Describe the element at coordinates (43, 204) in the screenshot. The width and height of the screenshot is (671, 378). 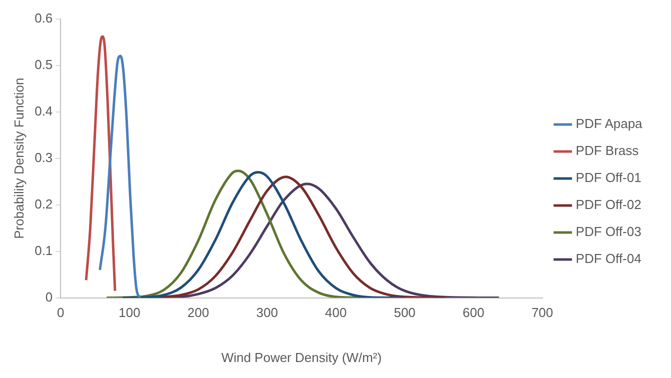
I see `y-tick-label: 0.2` at that location.